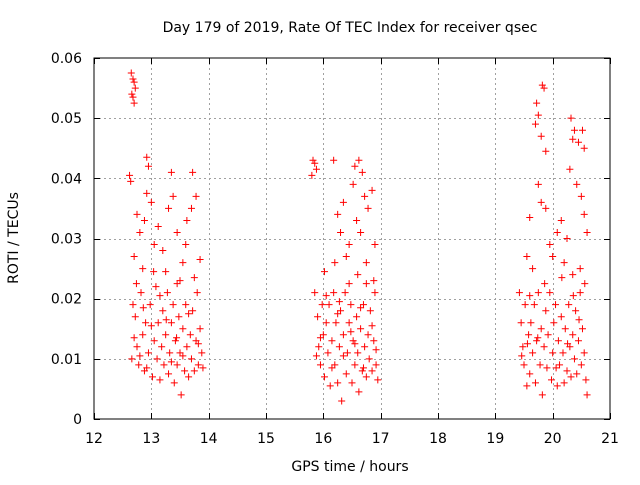 This screenshot has width=640, height=485. What do you see at coordinates (495, 439) in the screenshot?
I see `x-tick-label: 19` at bounding box center [495, 439].